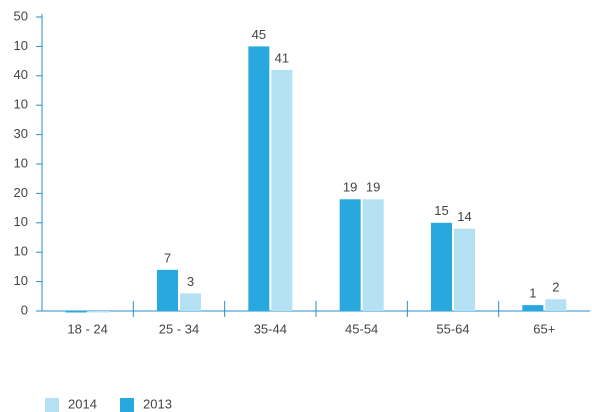  Describe the element at coordinates (190, 281) in the screenshot. I see `value-label: 3` at that location.